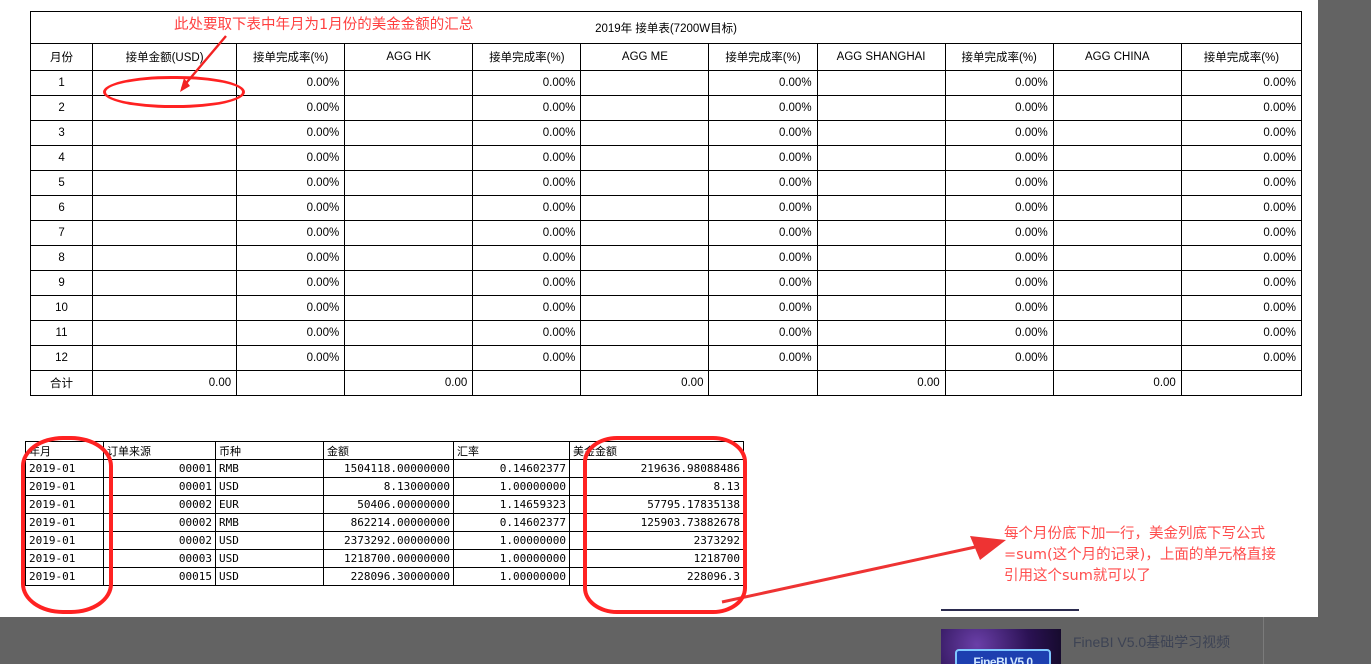 This screenshot has width=1371, height=664. Describe the element at coordinates (1241, 57) in the screenshot. I see `header-rate-china: 接单完成率(%)` at that location.